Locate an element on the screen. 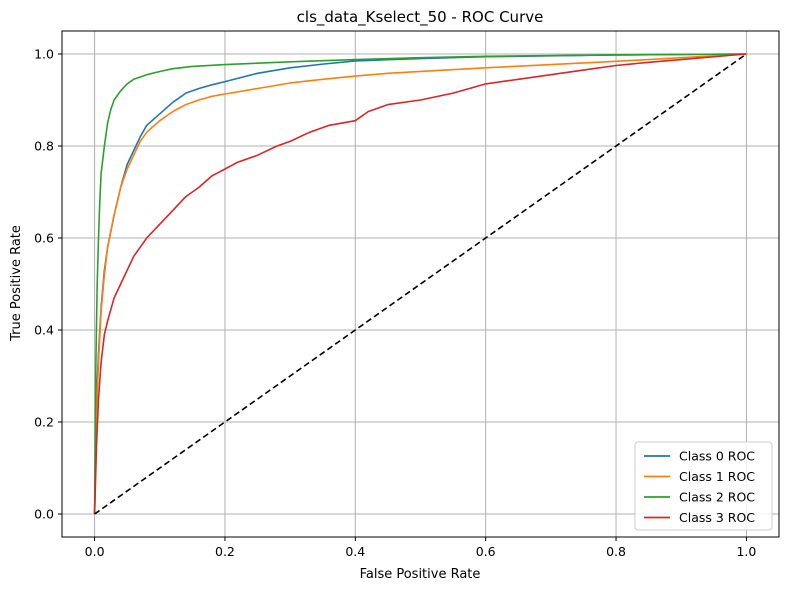  y-tick-label: 0.6 is located at coordinates (44, 238).